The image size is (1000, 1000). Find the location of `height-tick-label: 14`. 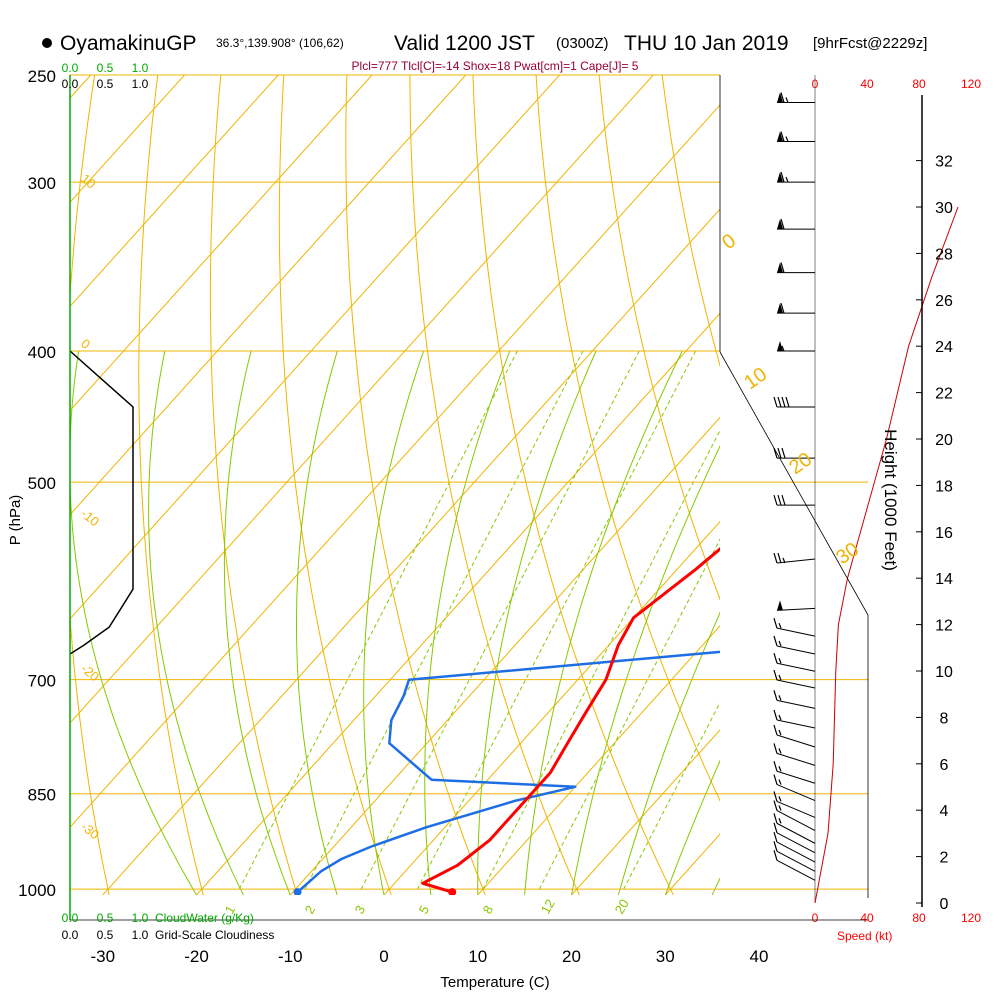

height-tick-label: 14 is located at coordinates (944, 579).